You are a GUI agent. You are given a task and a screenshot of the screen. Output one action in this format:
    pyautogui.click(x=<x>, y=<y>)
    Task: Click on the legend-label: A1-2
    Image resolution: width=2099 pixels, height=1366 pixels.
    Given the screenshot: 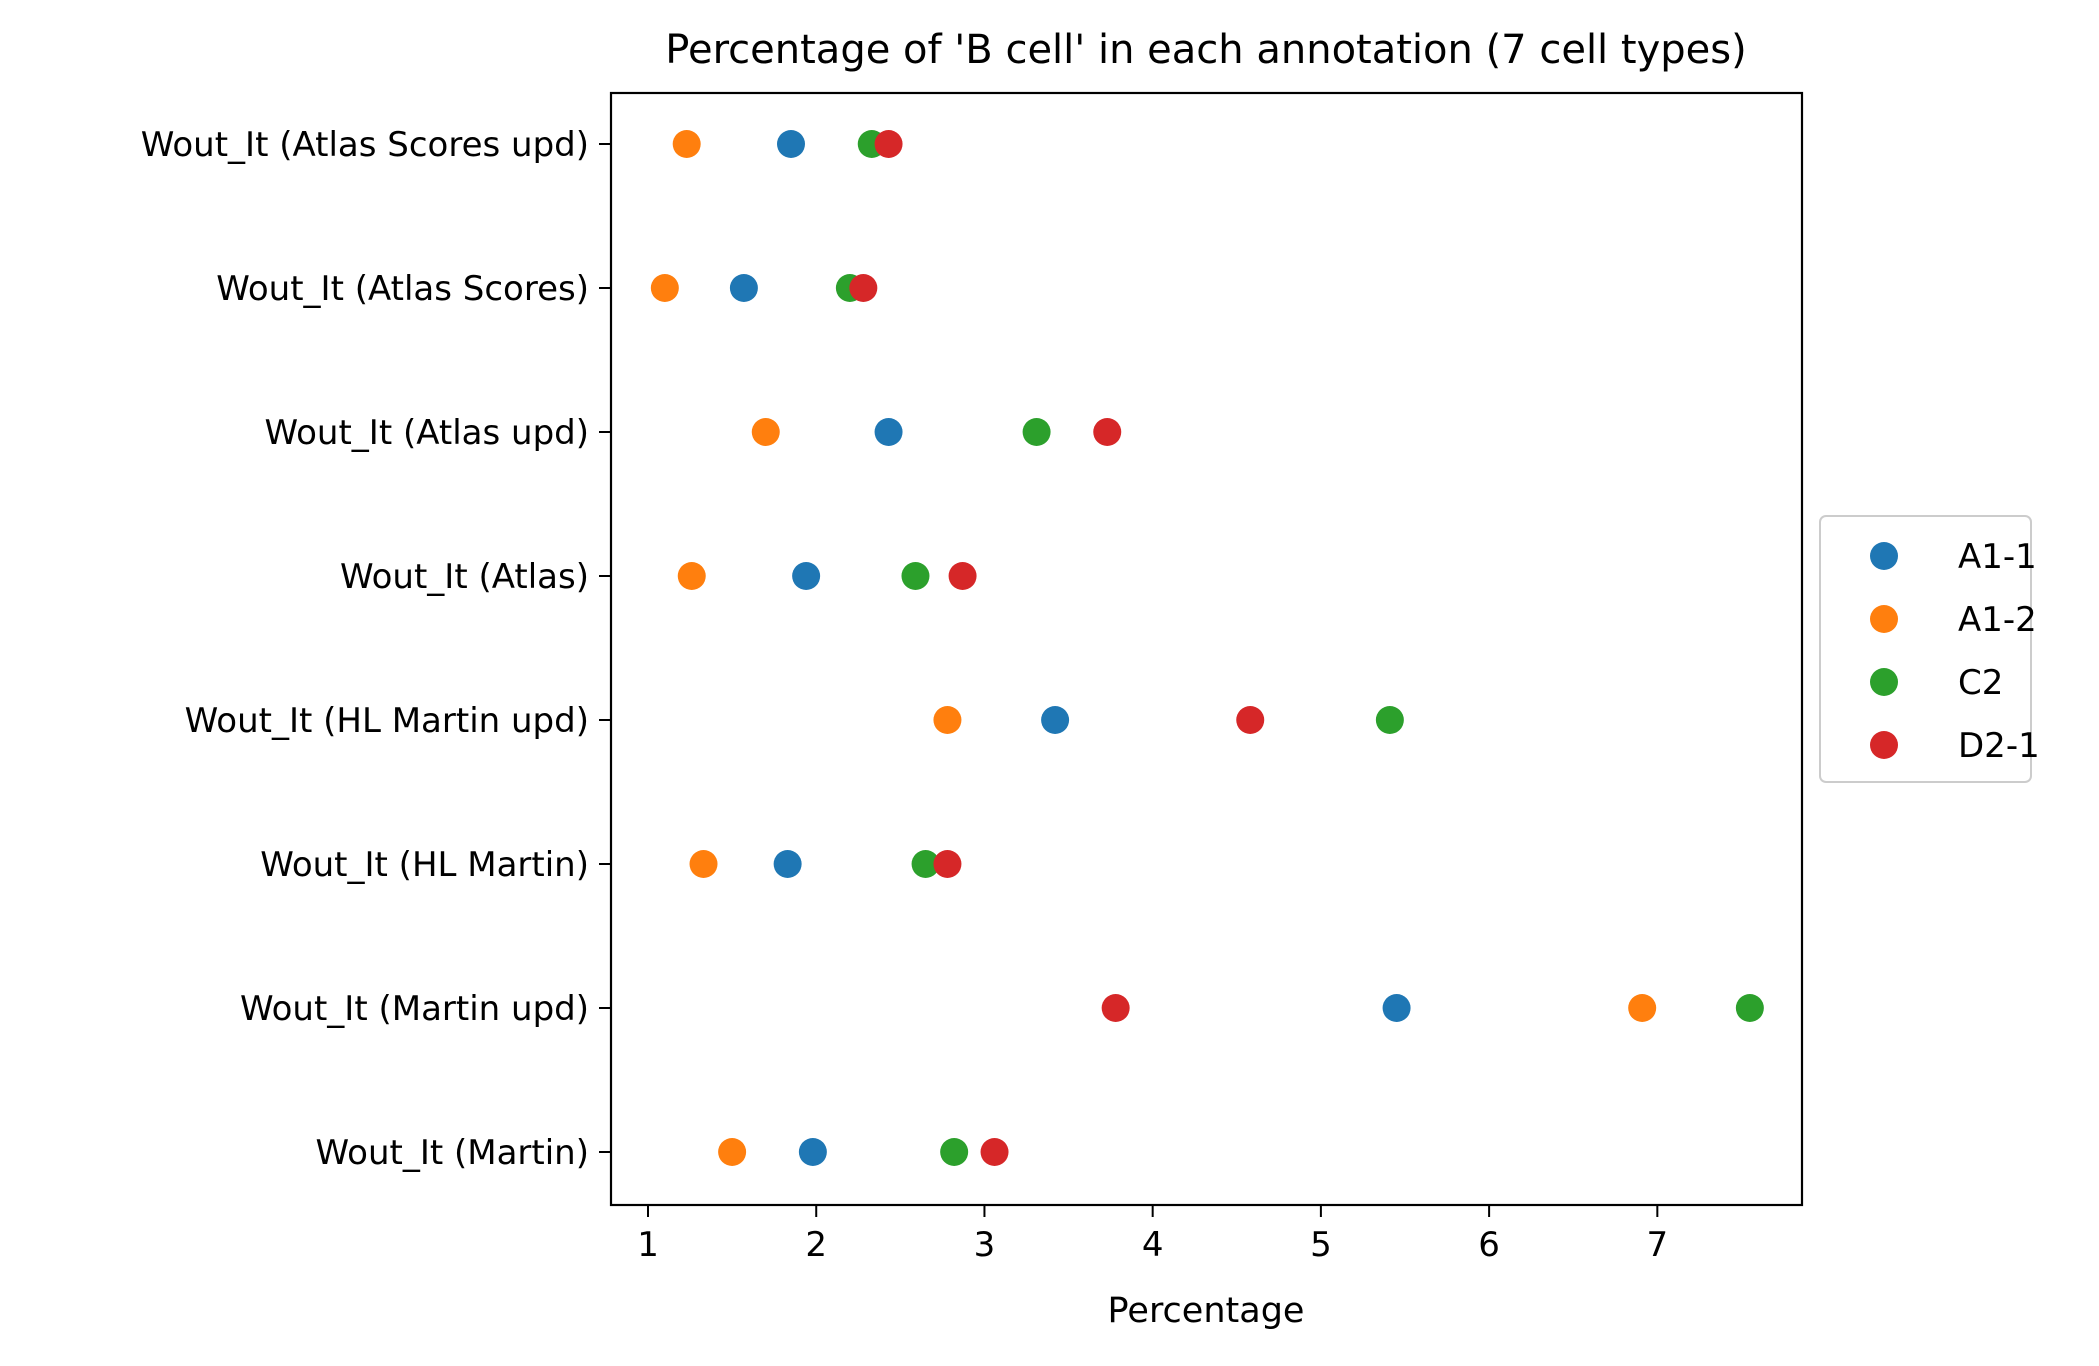 What is the action you would take?
    pyautogui.click(x=1997, y=620)
    